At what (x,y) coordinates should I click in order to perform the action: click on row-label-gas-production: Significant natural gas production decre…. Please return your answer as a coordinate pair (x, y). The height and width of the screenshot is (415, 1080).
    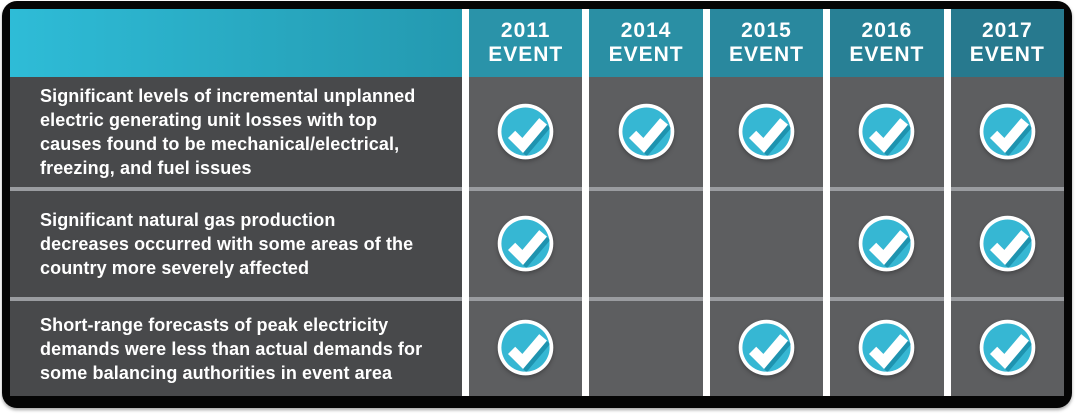
    Looking at the image, I should click on (236, 244).